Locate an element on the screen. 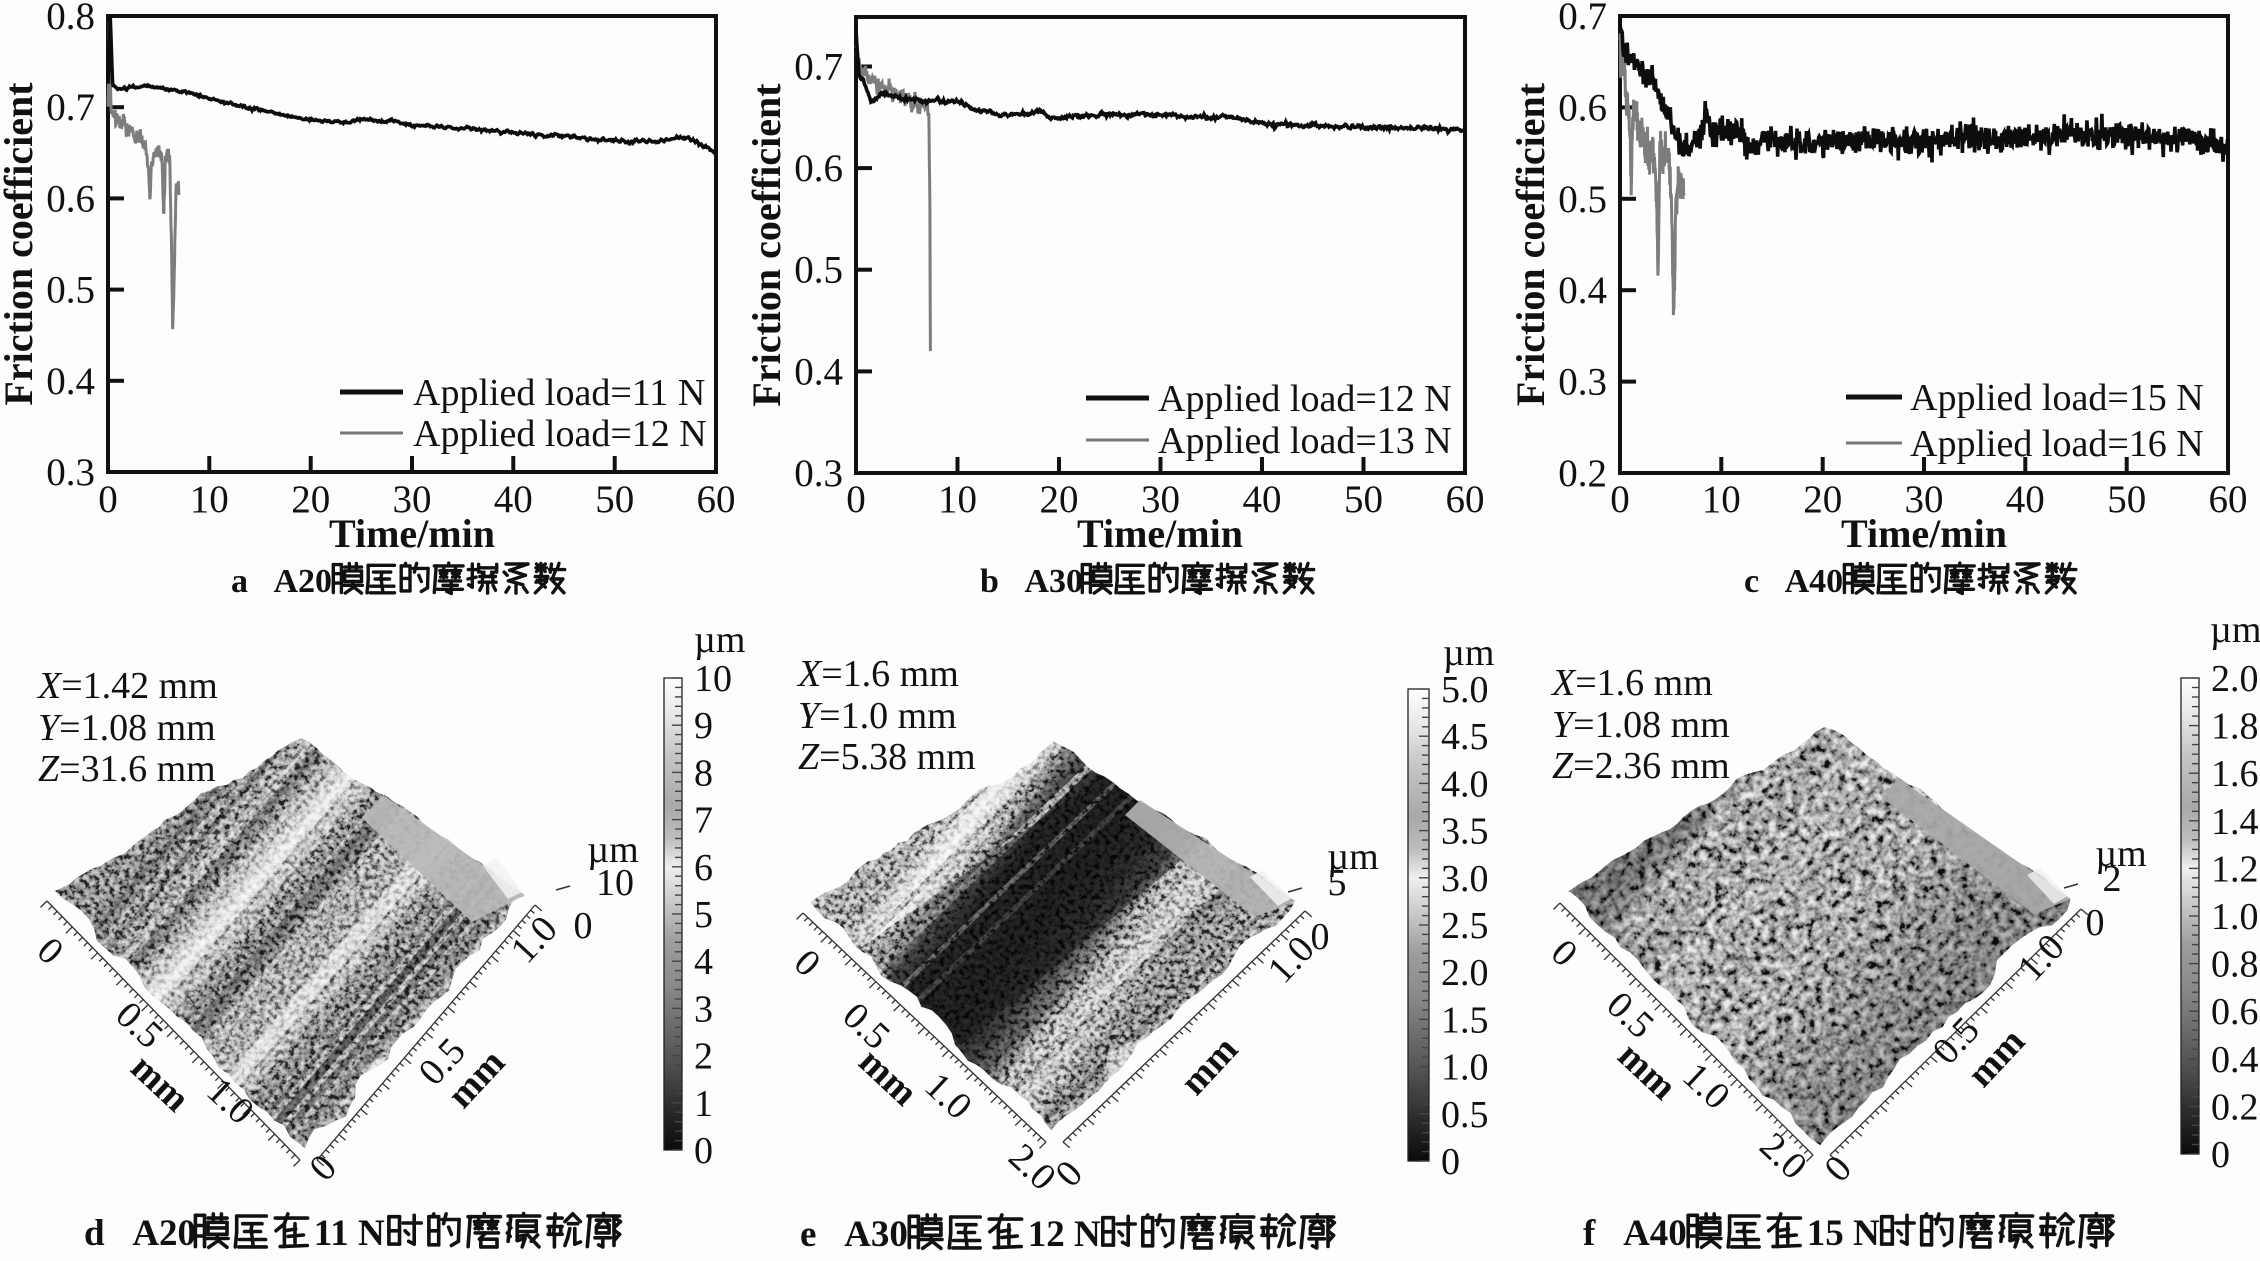 Image resolution: width=2260 pixels, height=1261 pixels. svg-text: 11 N is located at coordinates (349, 1233).